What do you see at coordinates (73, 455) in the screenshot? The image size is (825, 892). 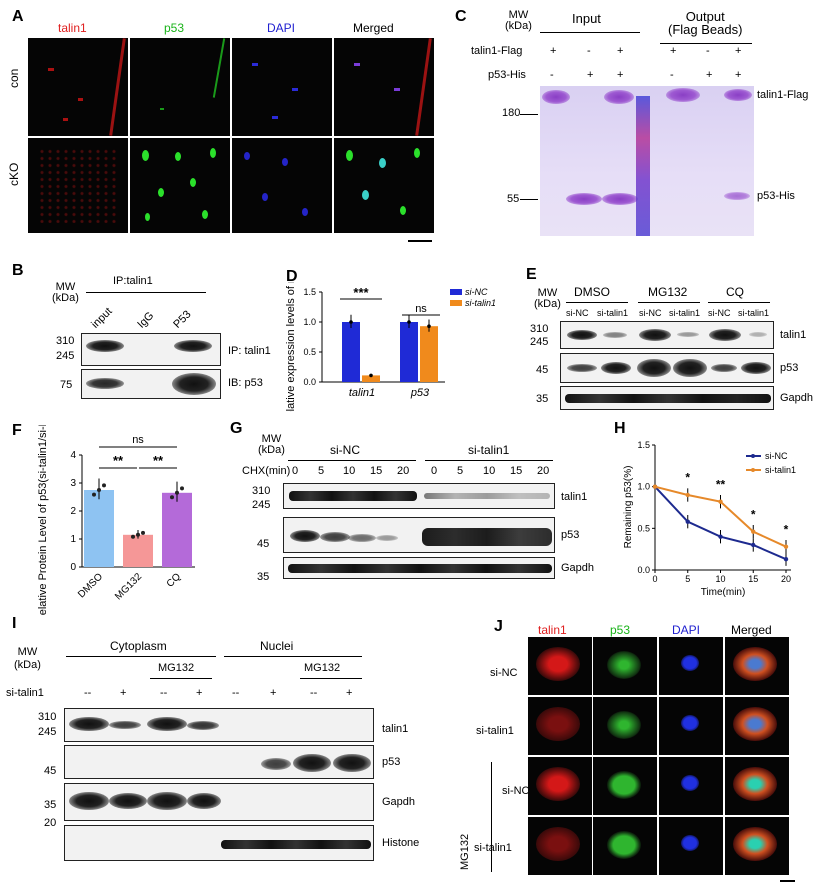 I see `f-ytick-label: 4` at bounding box center [73, 455].